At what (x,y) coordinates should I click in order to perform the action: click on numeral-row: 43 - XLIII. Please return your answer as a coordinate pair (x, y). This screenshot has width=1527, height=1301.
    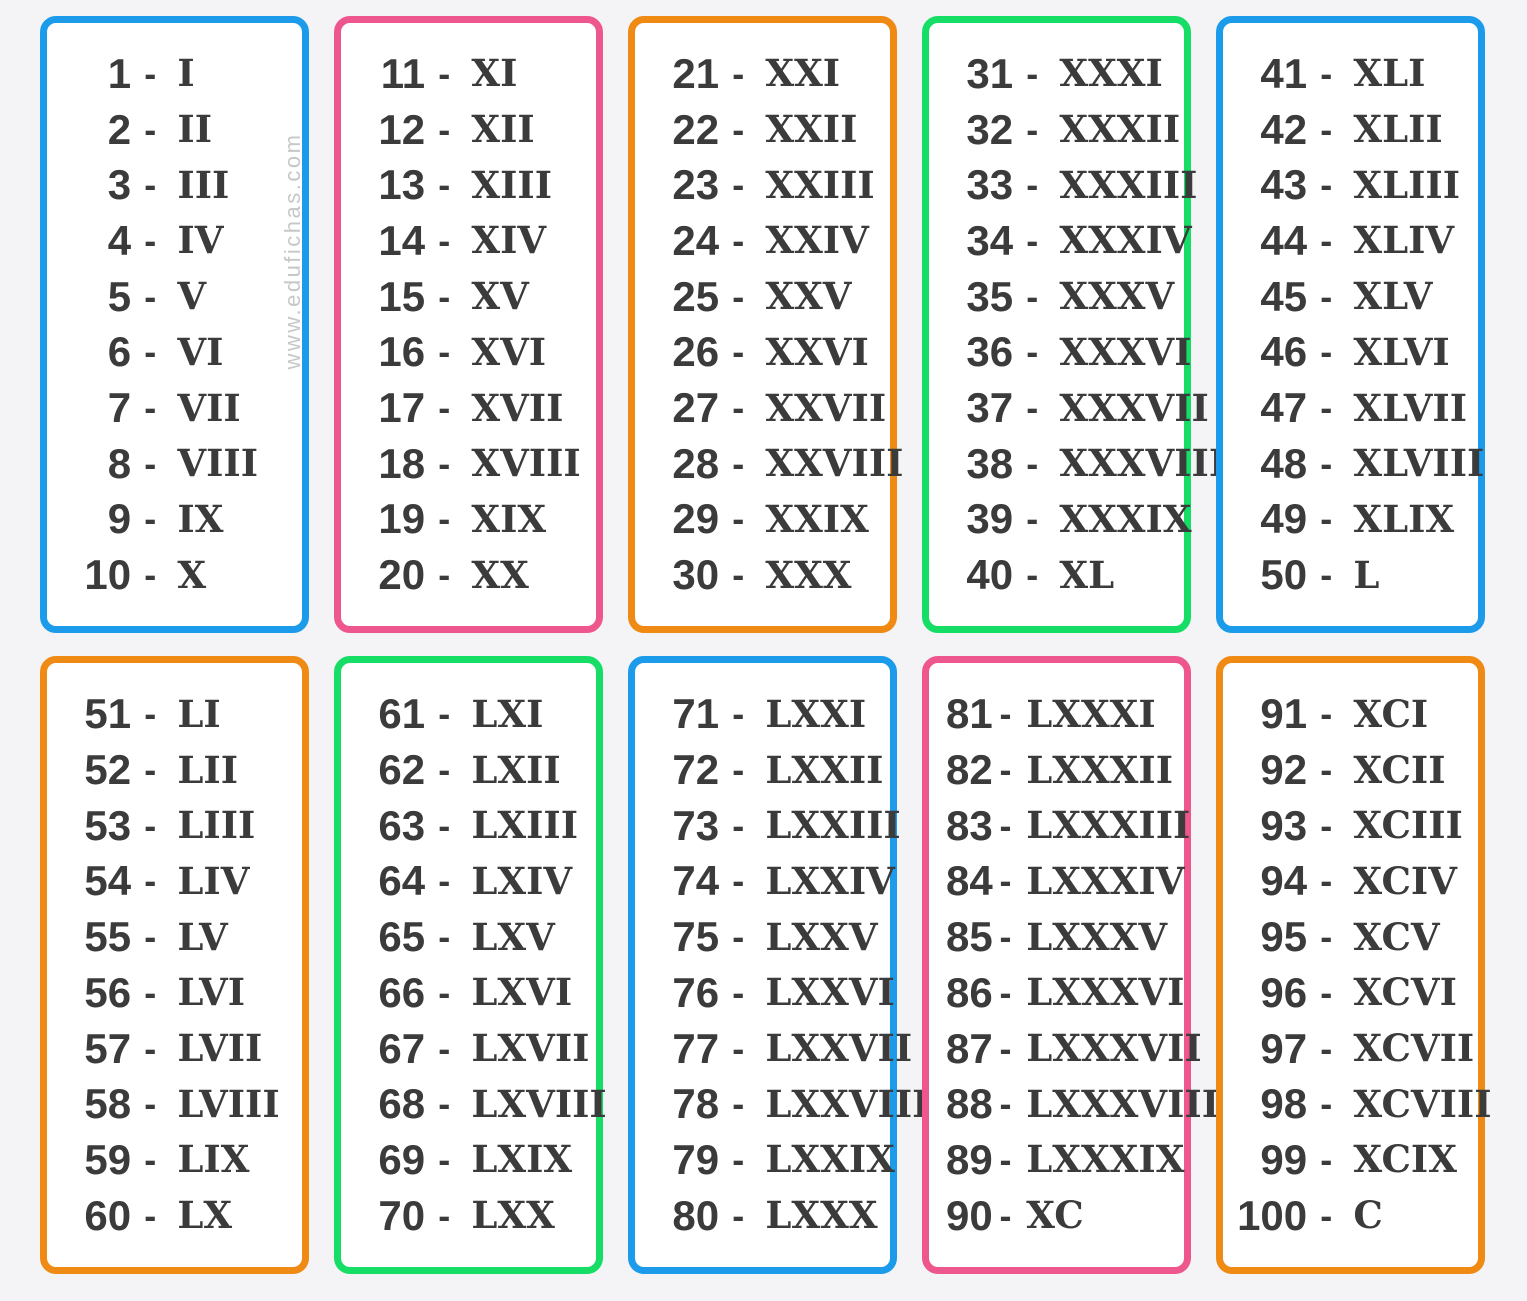
    Looking at the image, I should click on (1350, 185).